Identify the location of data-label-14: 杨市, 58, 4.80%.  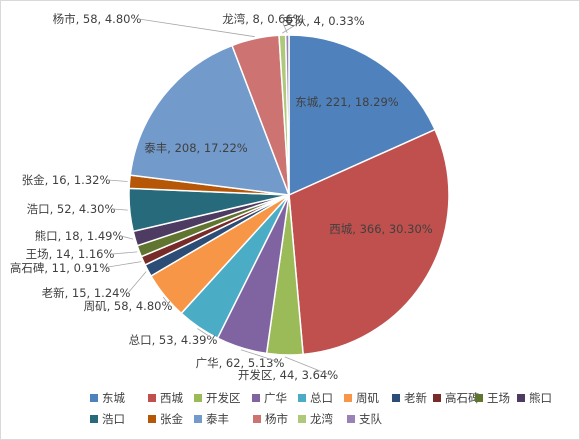
(97, 19).